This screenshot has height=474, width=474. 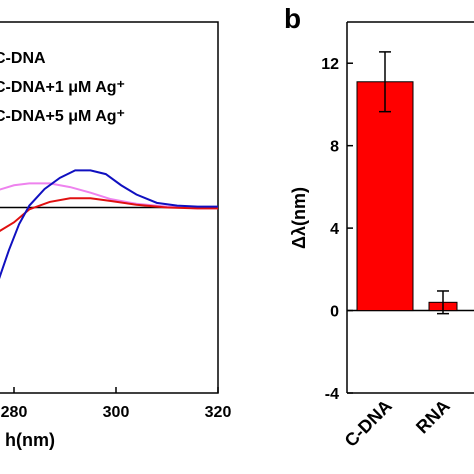 I want to click on y-tick-label: 0, so click(x=334, y=312).